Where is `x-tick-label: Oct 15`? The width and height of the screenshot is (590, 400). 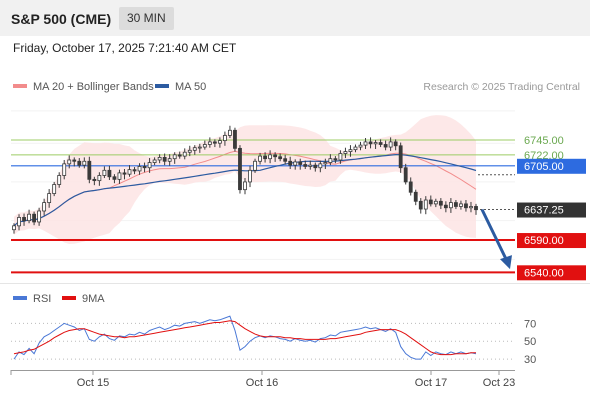 x-tick-label: Oct 15 is located at coordinates (93, 383).